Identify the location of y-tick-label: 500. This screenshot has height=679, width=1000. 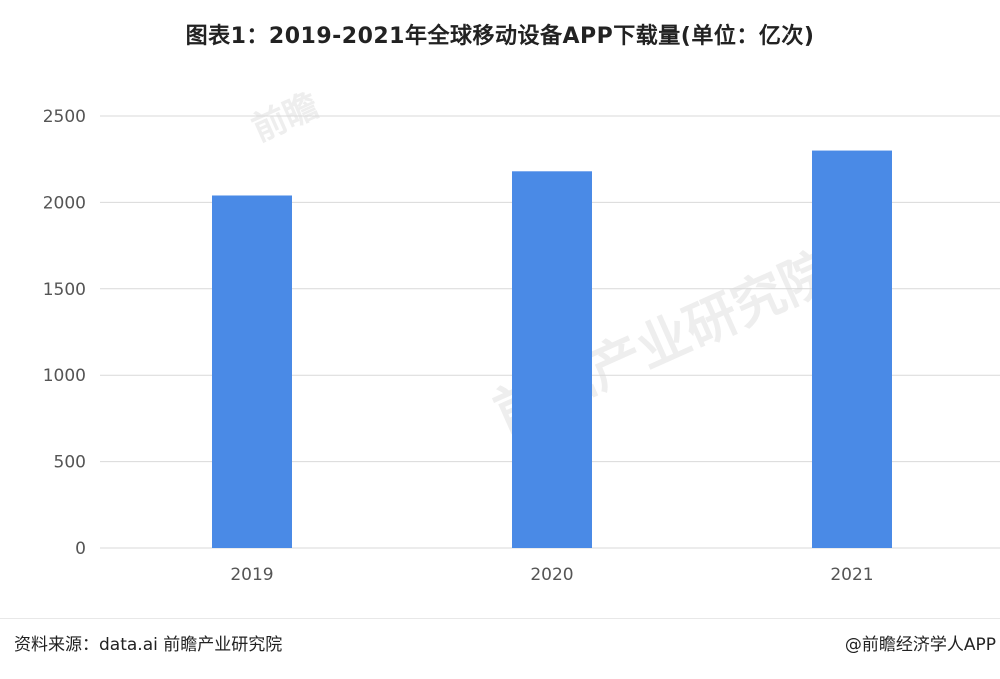
(70, 463).